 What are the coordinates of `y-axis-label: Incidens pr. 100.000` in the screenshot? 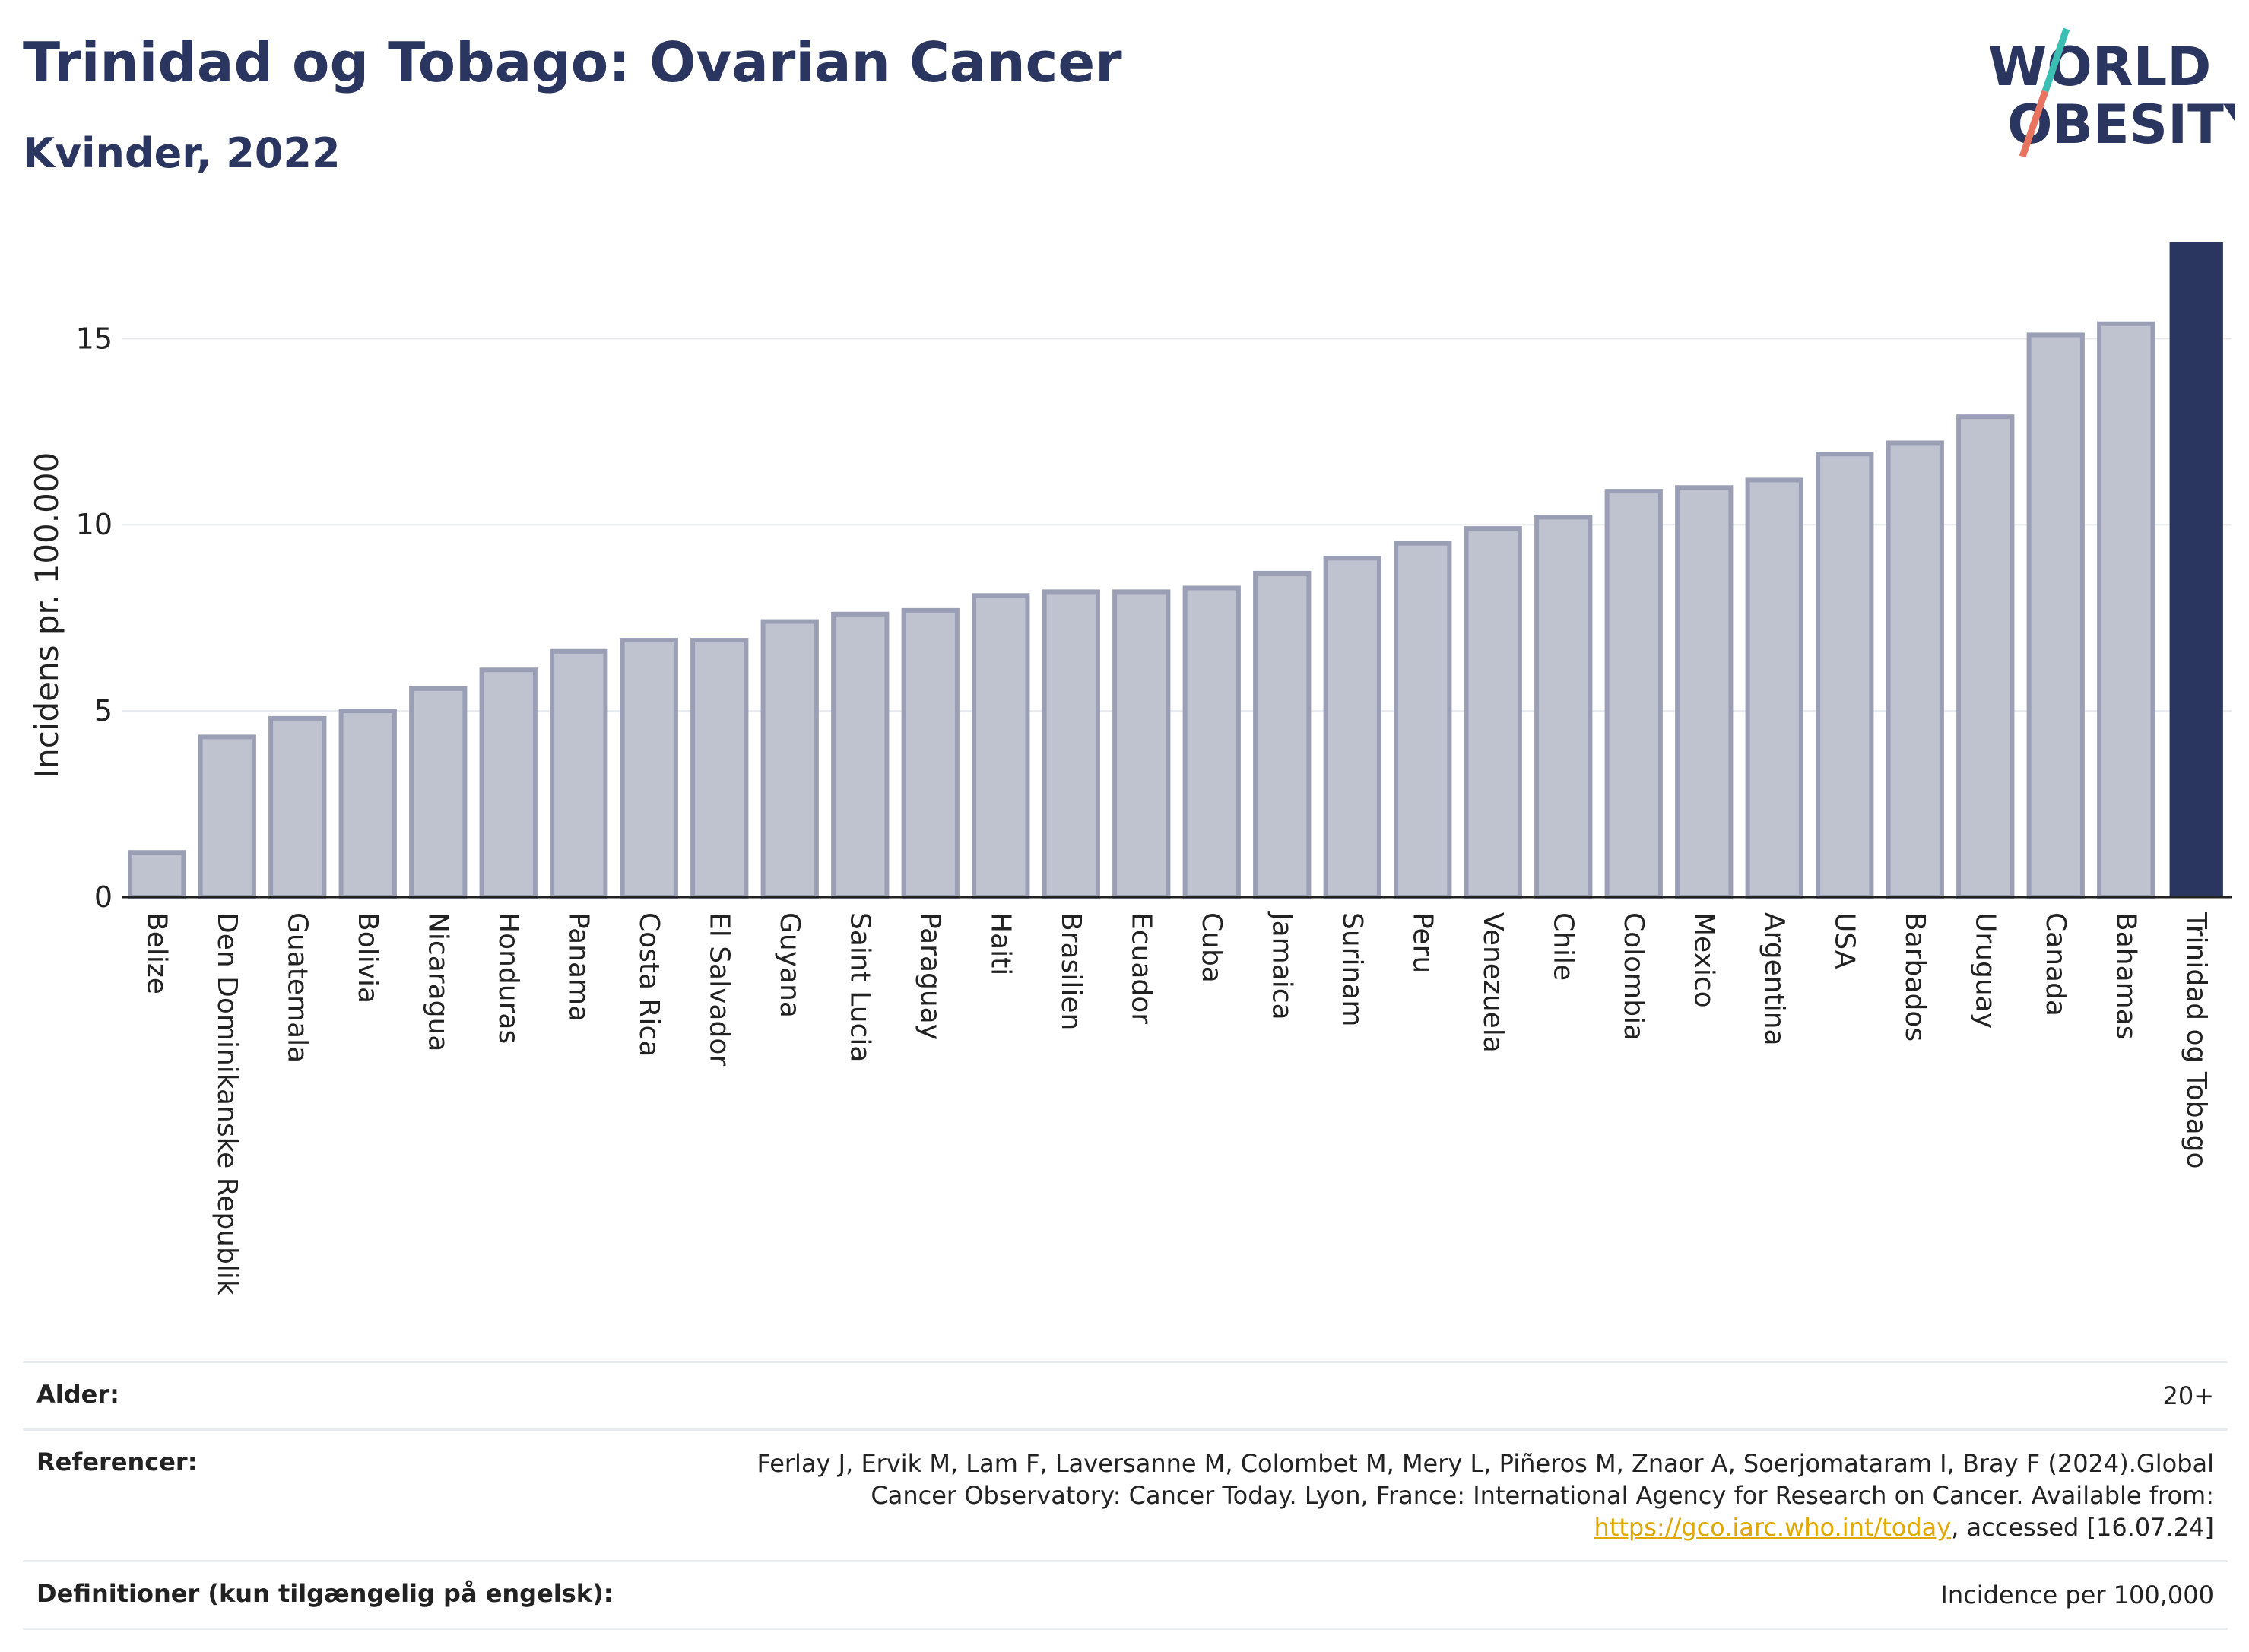 It's located at (46, 615).